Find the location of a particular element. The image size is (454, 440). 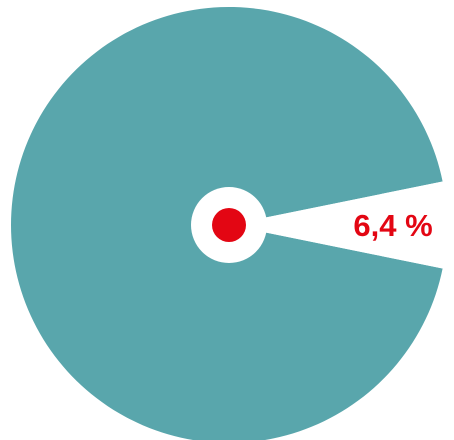

center-dot is located at coordinates (229, 225).